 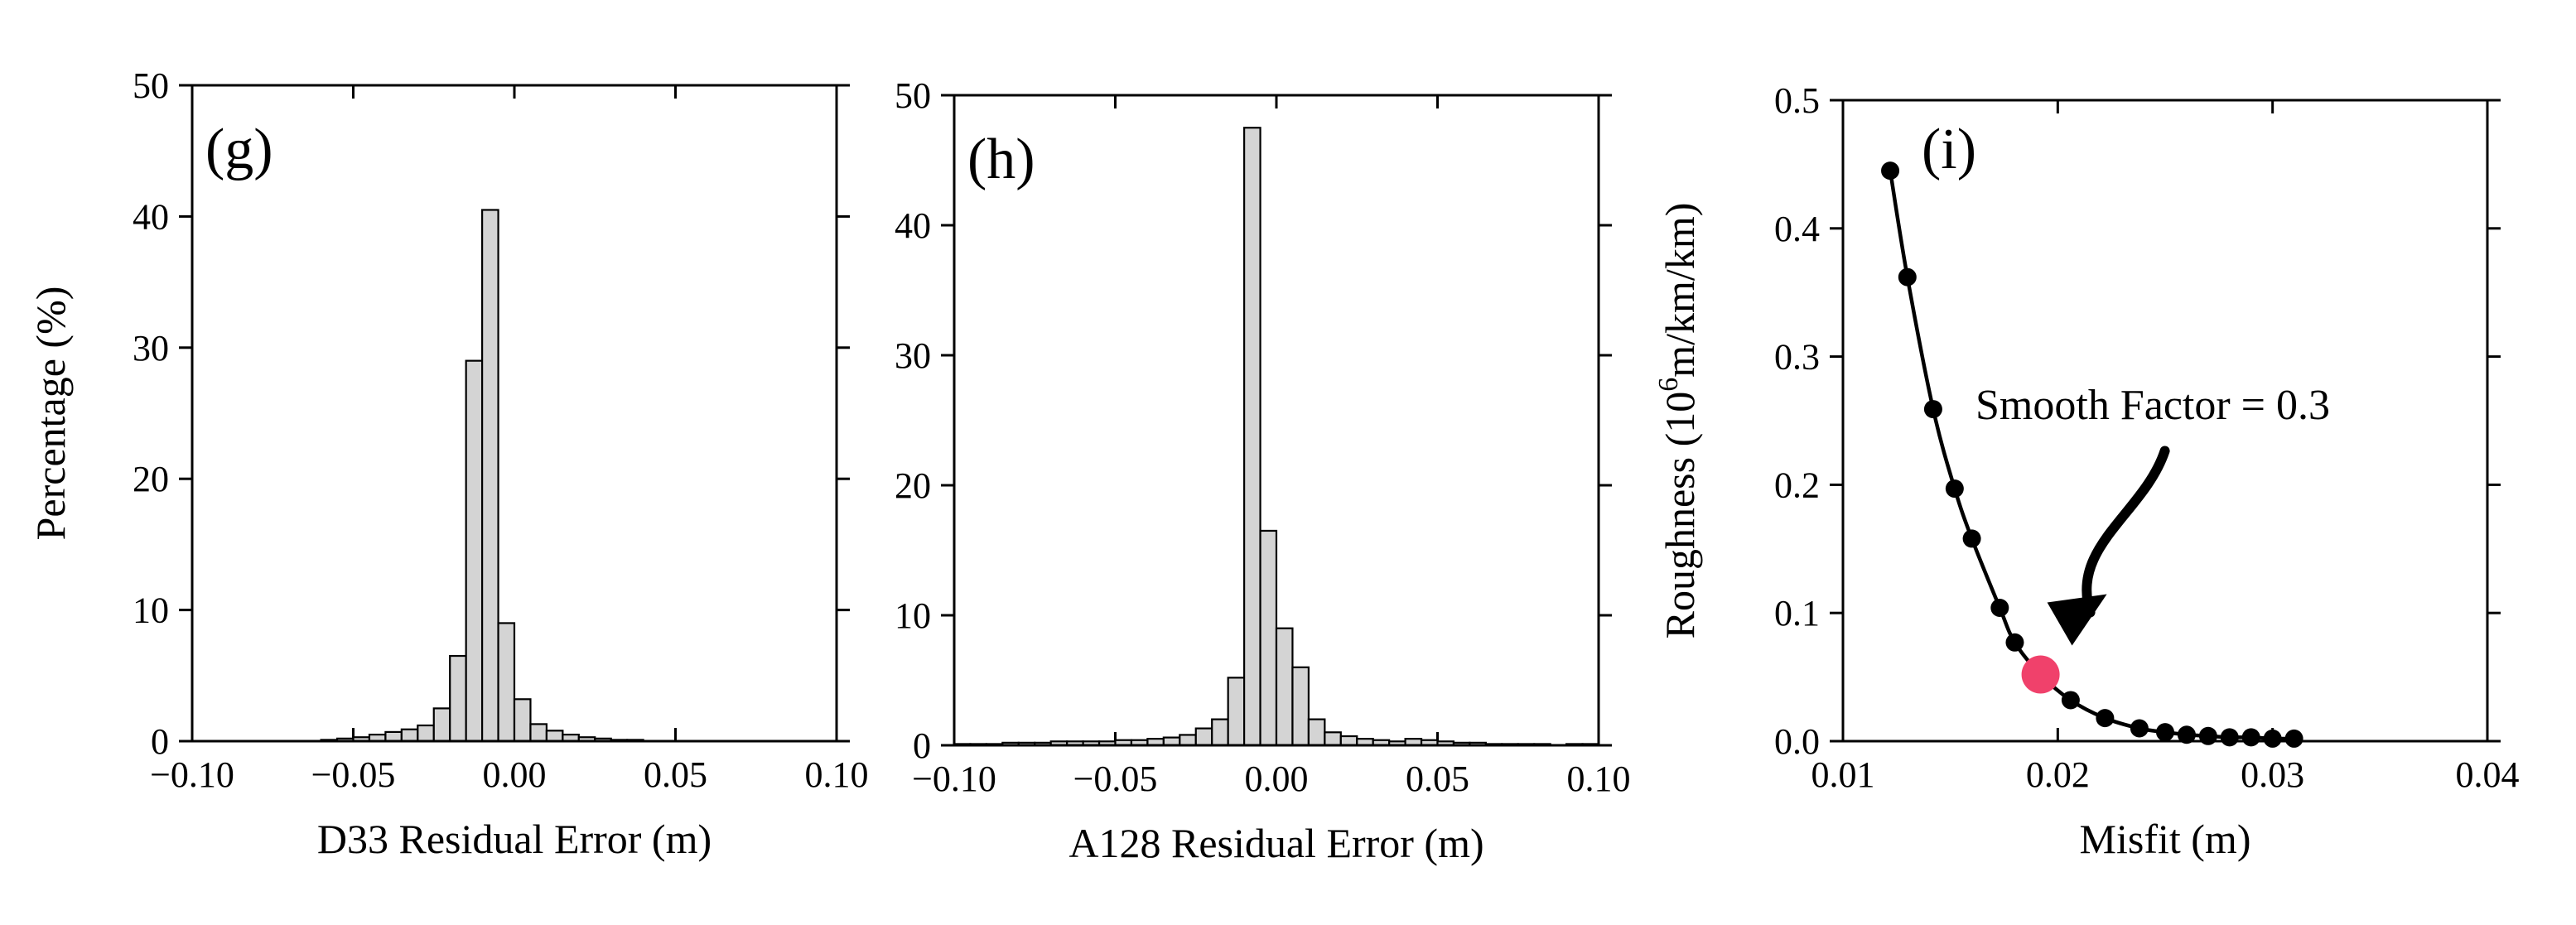 What do you see at coordinates (50, 414) in the screenshot?
I see `y-axis-label: Percentage (%)` at bounding box center [50, 414].